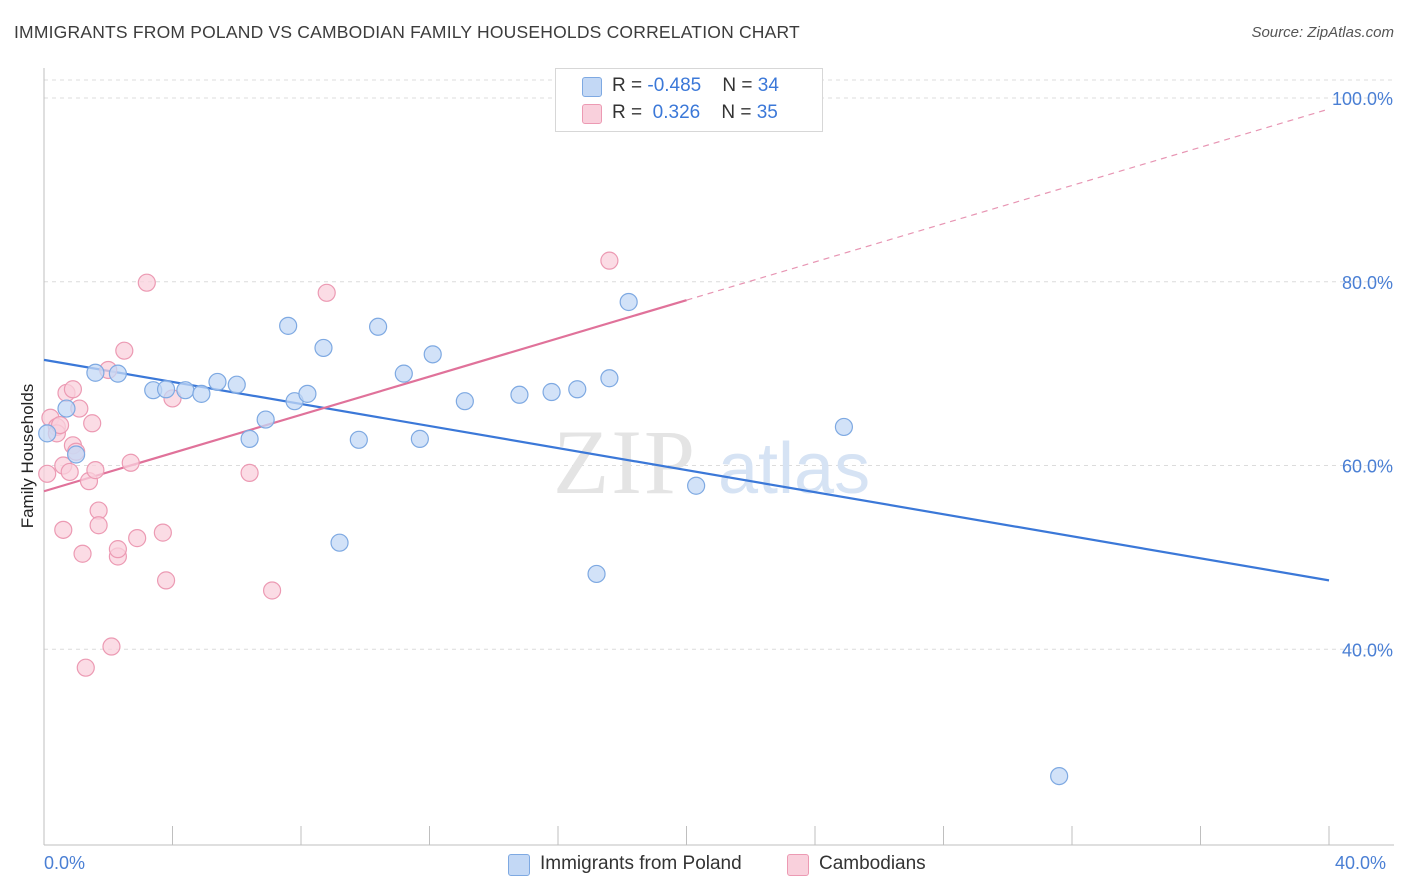 This screenshot has height=892, width=1406. I want to click on legend-n-value-poland: 34, so click(768, 85).